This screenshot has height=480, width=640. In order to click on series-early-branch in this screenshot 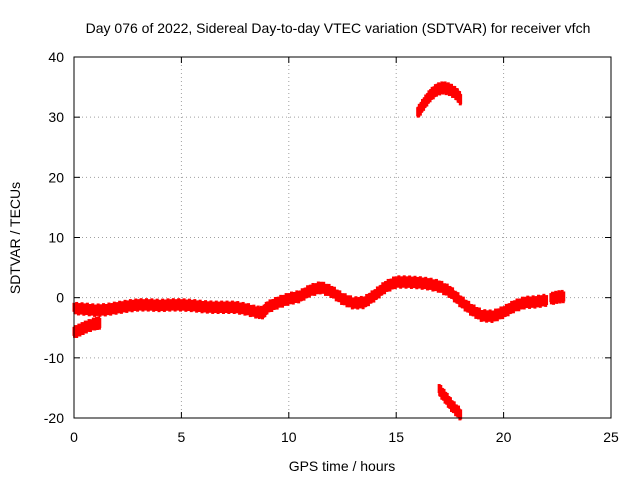, I will do `click(87, 327)`.